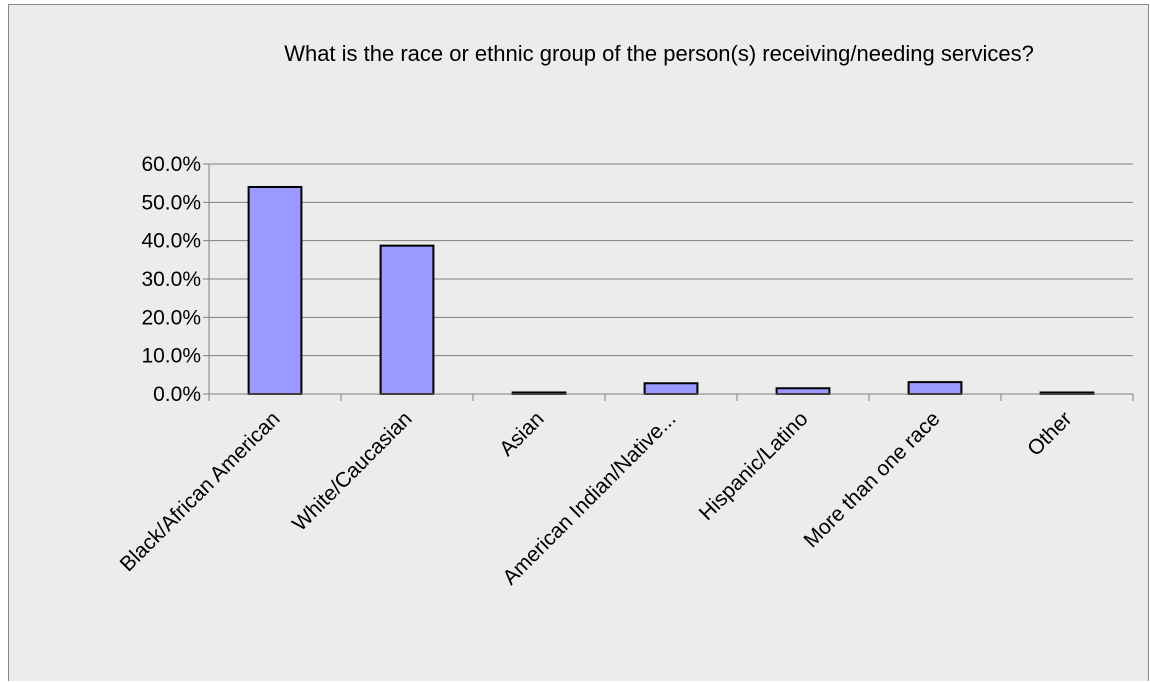 The height and width of the screenshot is (682, 1150). I want to click on y-tick-label: 60.0%, so click(171, 164).